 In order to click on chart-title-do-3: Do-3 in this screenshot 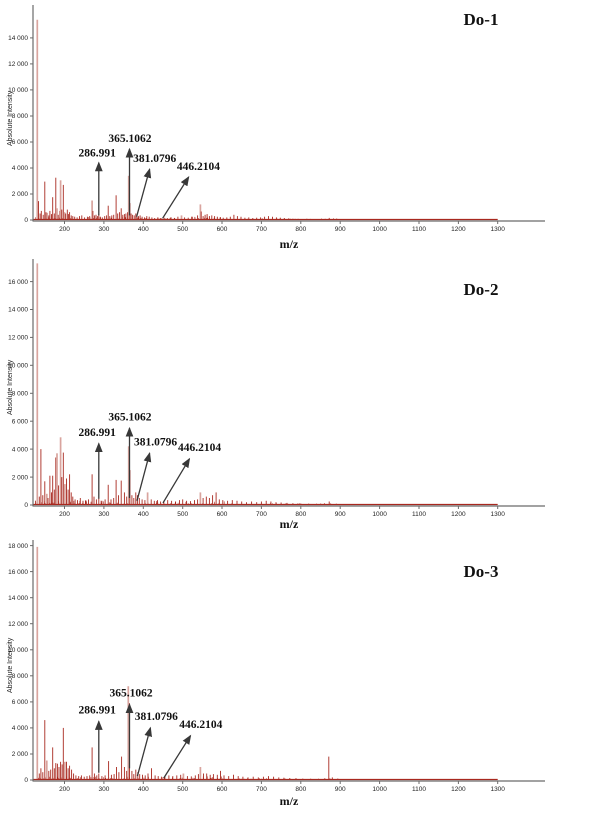, I will do `click(481, 571)`.